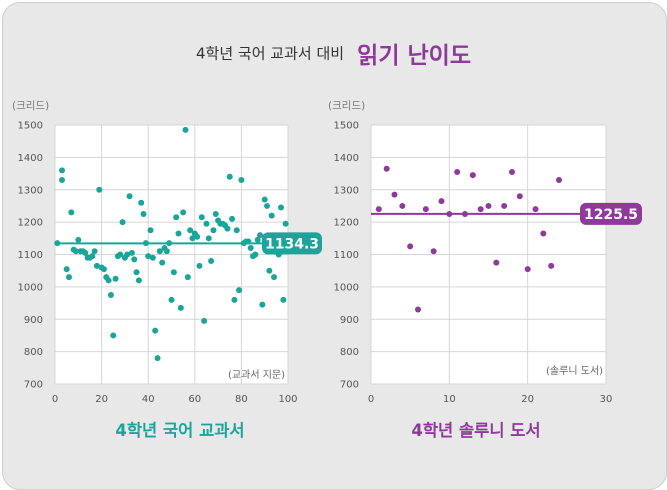 The width and height of the screenshot is (667, 490). I want to click on mean-value-label: 1225.5, so click(611, 215).